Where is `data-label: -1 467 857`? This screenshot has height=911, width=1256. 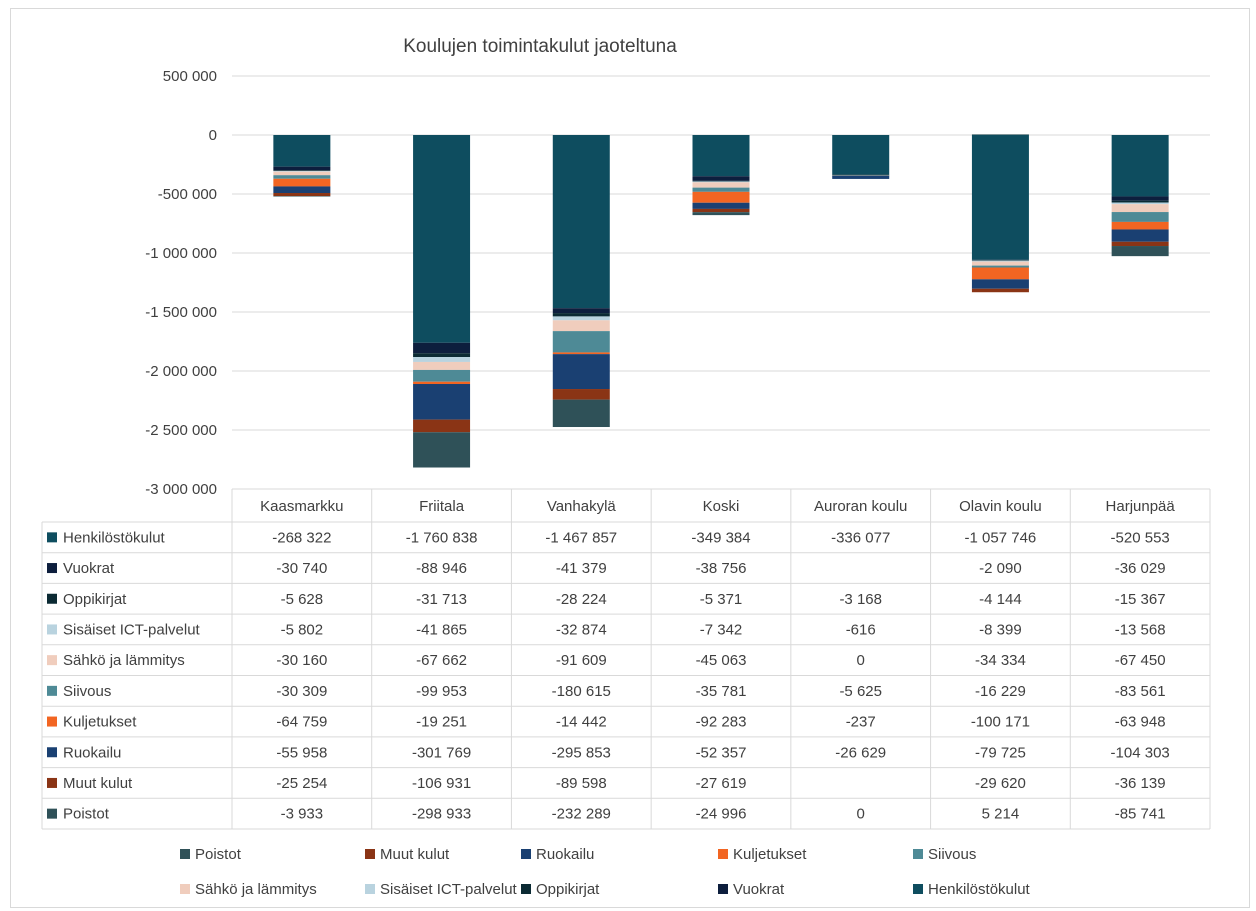
data-label: -1 467 857 is located at coordinates (581, 537).